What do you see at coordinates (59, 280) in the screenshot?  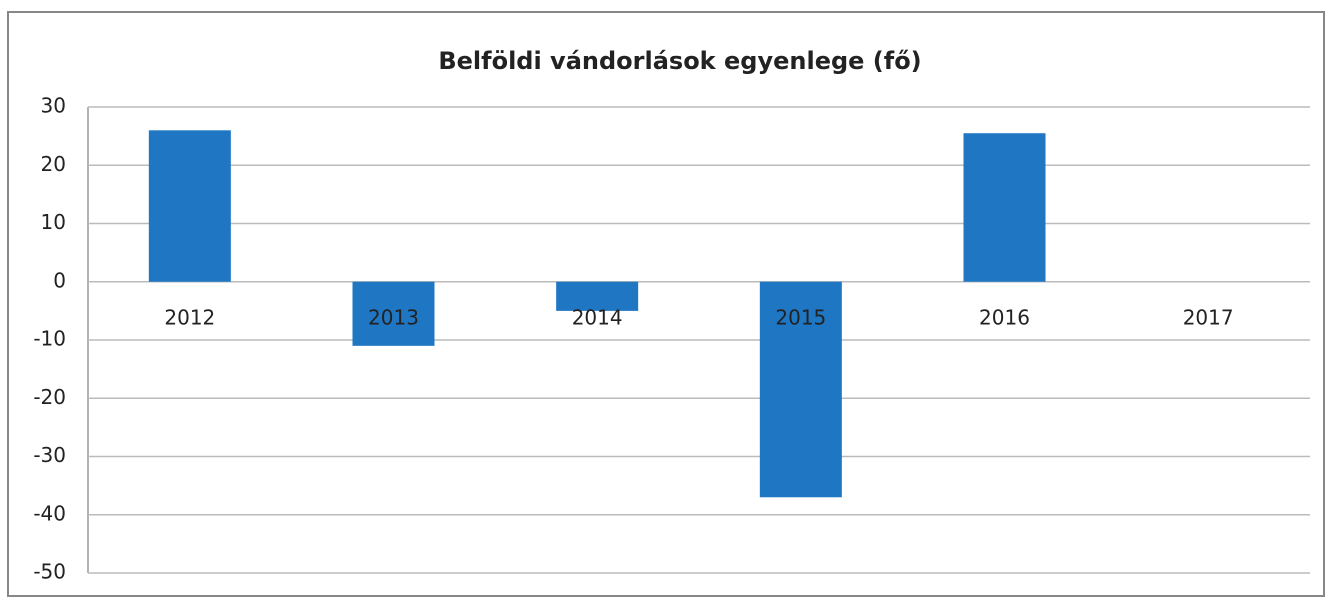 I see `y-tick-label: 0` at bounding box center [59, 280].